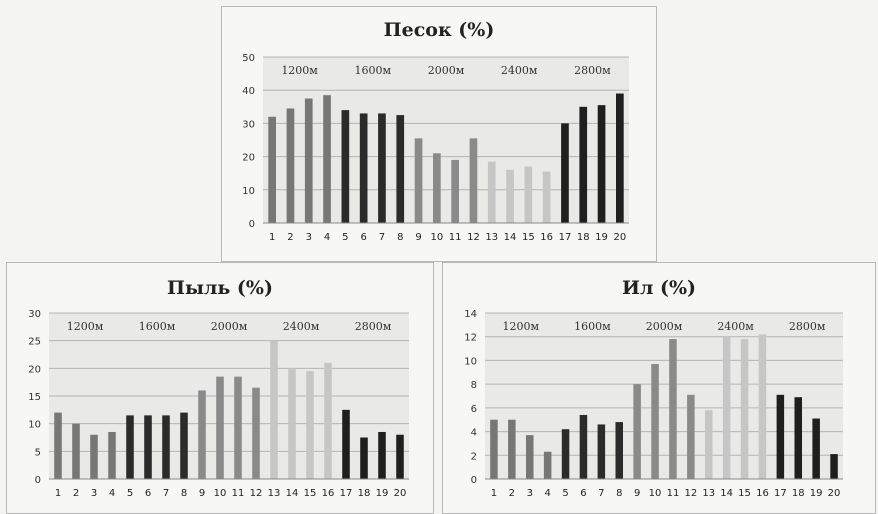  I want to click on y-tick-label: 25, so click(34, 342).